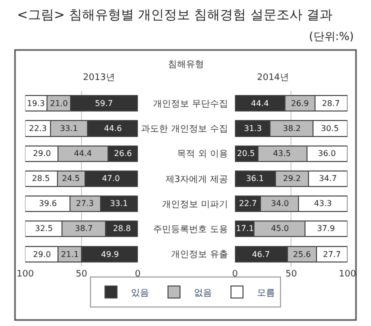 The image size is (371, 326). I want to click on data-label: 19.3, so click(36, 103).